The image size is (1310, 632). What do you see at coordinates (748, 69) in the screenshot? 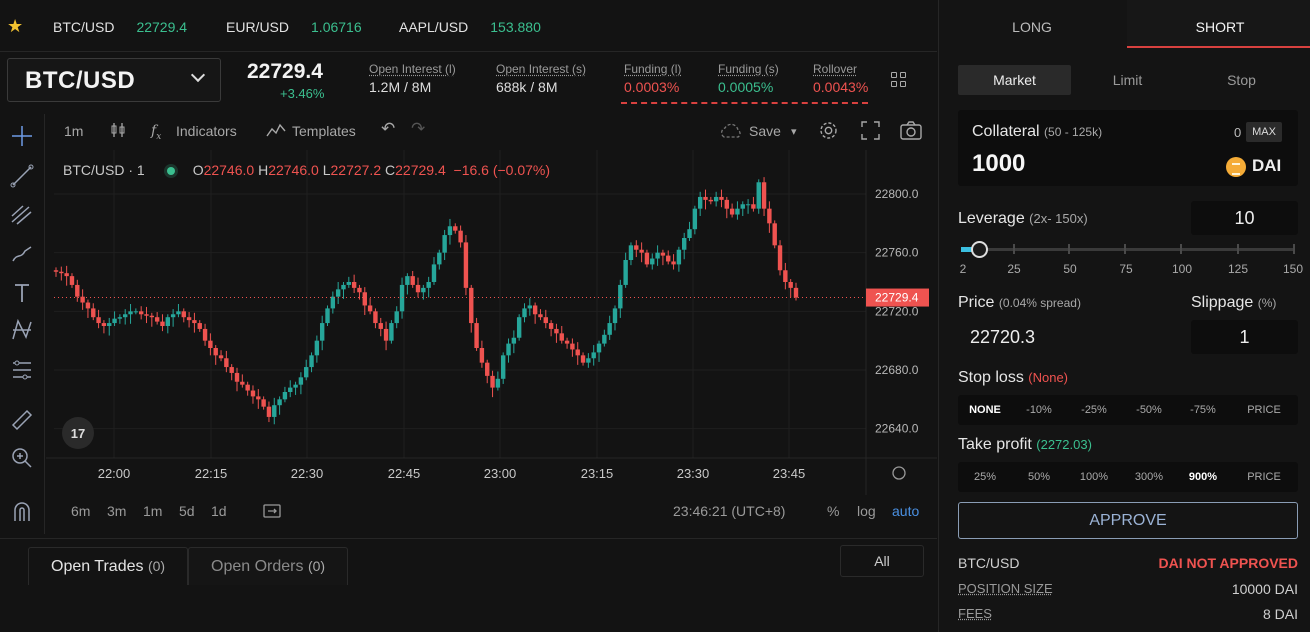
I see `stat-label: Funding (s)` at bounding box center [748, 69].